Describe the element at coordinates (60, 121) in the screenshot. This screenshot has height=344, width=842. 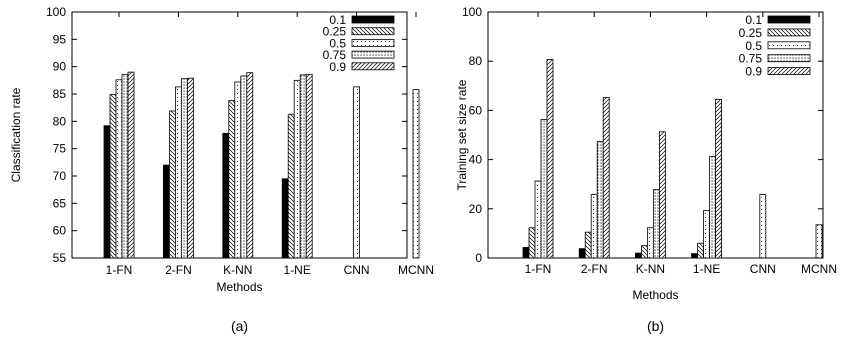
I see `chart-a-ytick-label: 80` at that location.